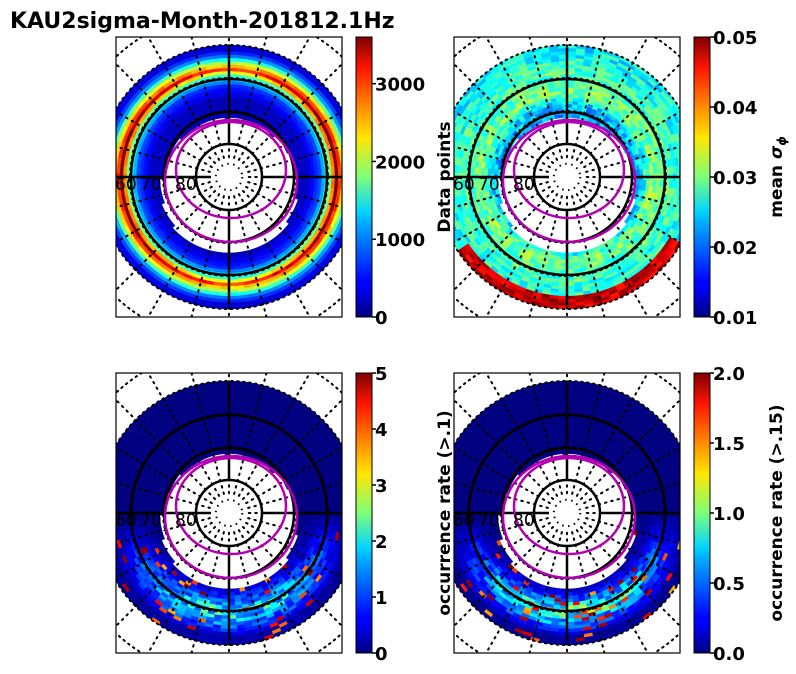  Describe the element at coordinates (735, 248) in the screenshot. I see `colorbar-tick-label: 0.02` at that location.